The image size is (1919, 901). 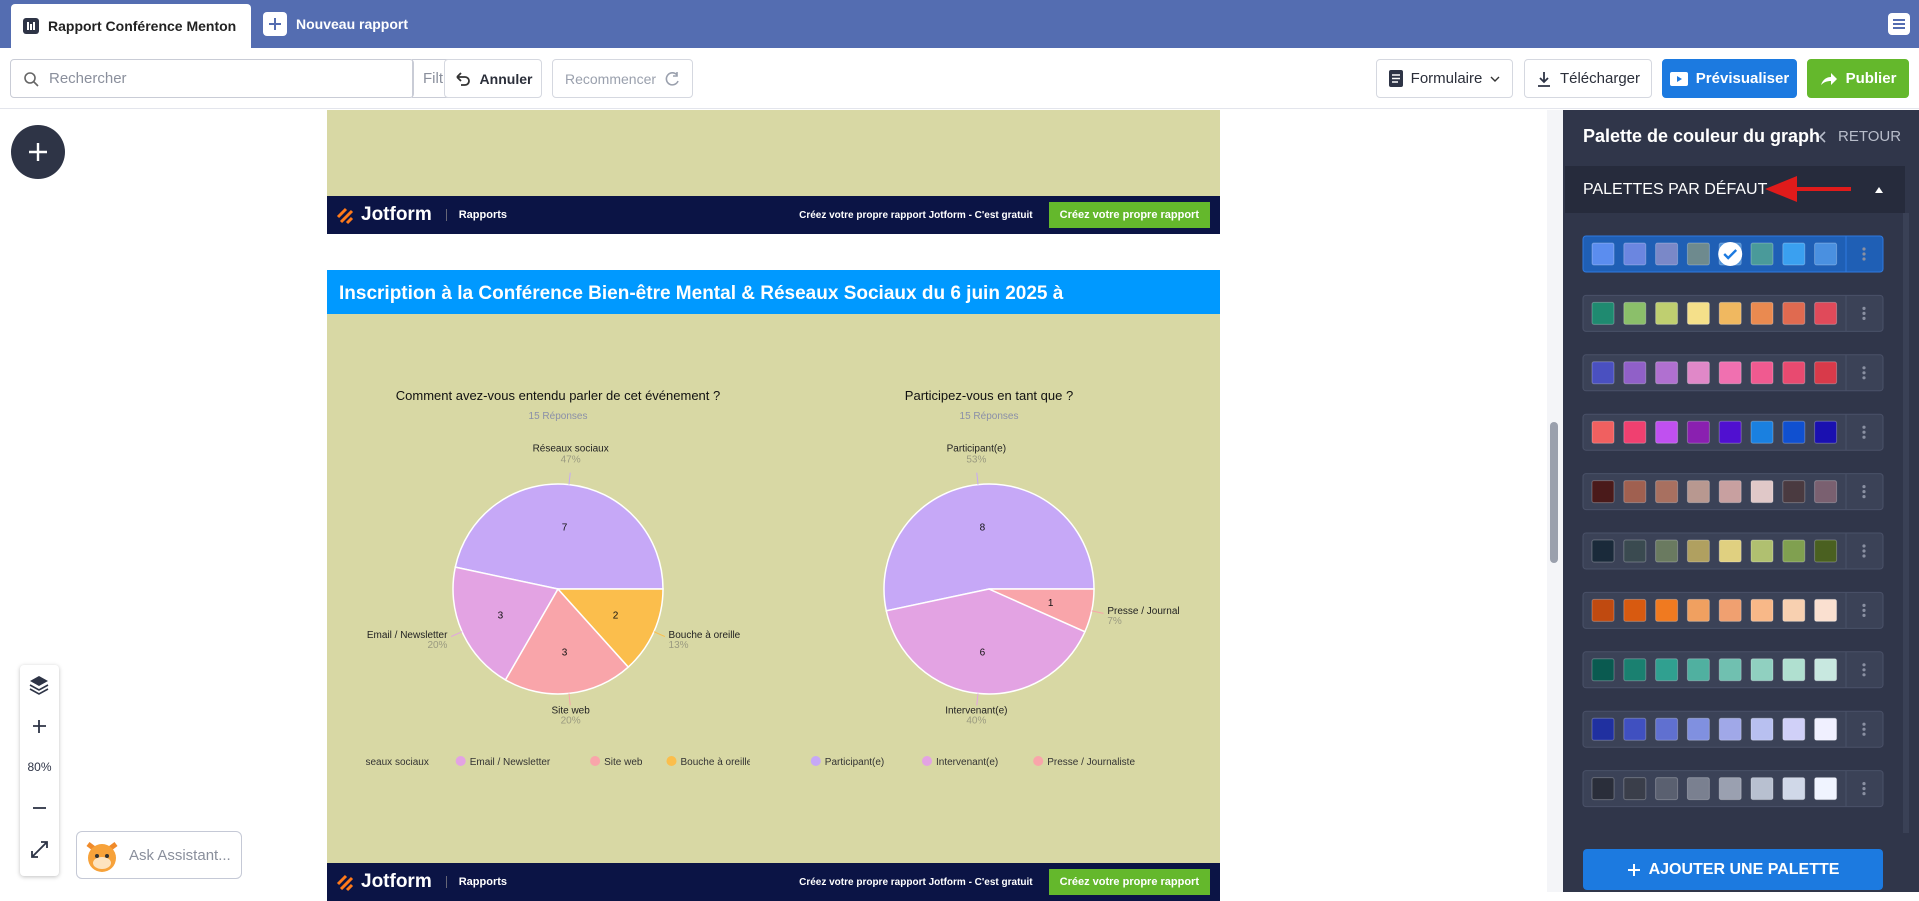 What do you see at coordinates (569, 699) in the screenshot?
I see `leader-line` at bounding box center [569, 699].